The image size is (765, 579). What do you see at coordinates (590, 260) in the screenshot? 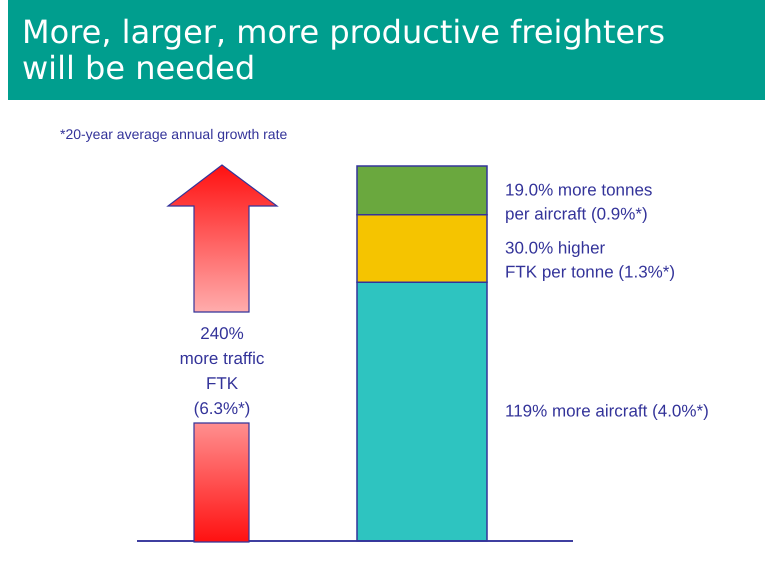
I see `series-label: 30.0% higher FTK per tonne (1.3%*)` at bounding box center [590, 260].